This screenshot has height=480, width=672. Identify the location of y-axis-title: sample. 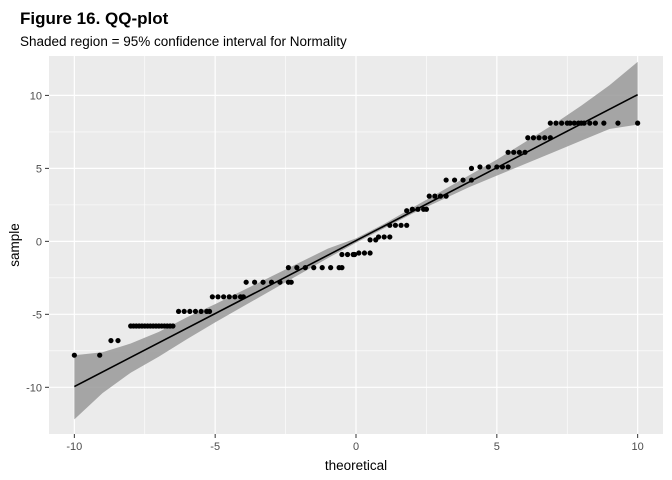
(14, 245).